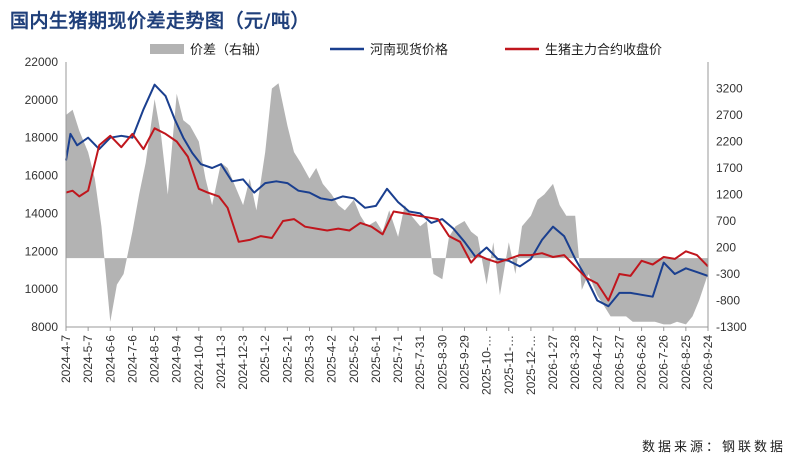 The width and height of the screenshot is (800, 465). Describe the element at coordinates (575, 362) in the screenshot. I see `x-tick-label: 2026-3-28` at that location.